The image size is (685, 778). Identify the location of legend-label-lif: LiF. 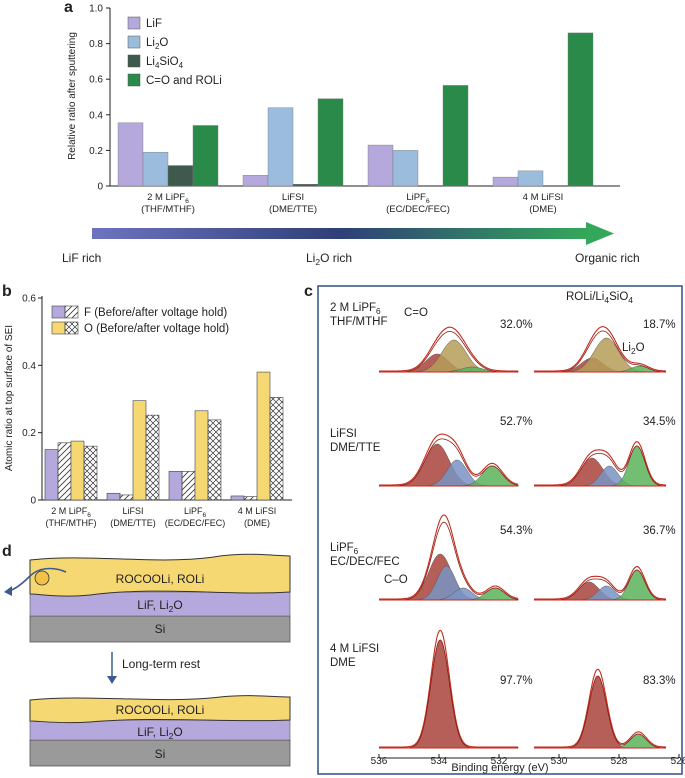
(154, 24).